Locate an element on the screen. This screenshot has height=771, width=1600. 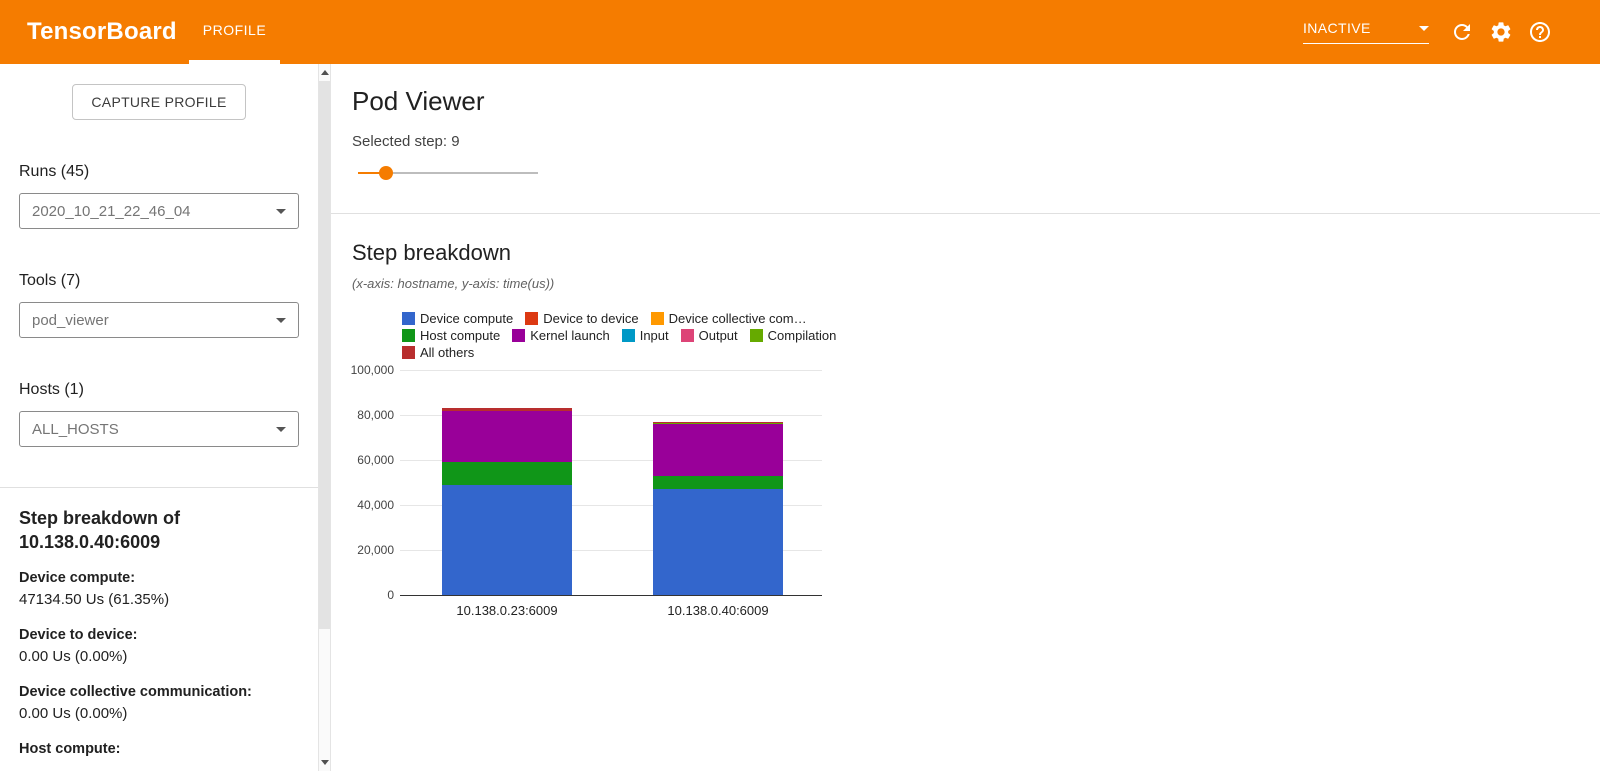
header-actions: INACTIVE is located at coordinates (1427, 32).